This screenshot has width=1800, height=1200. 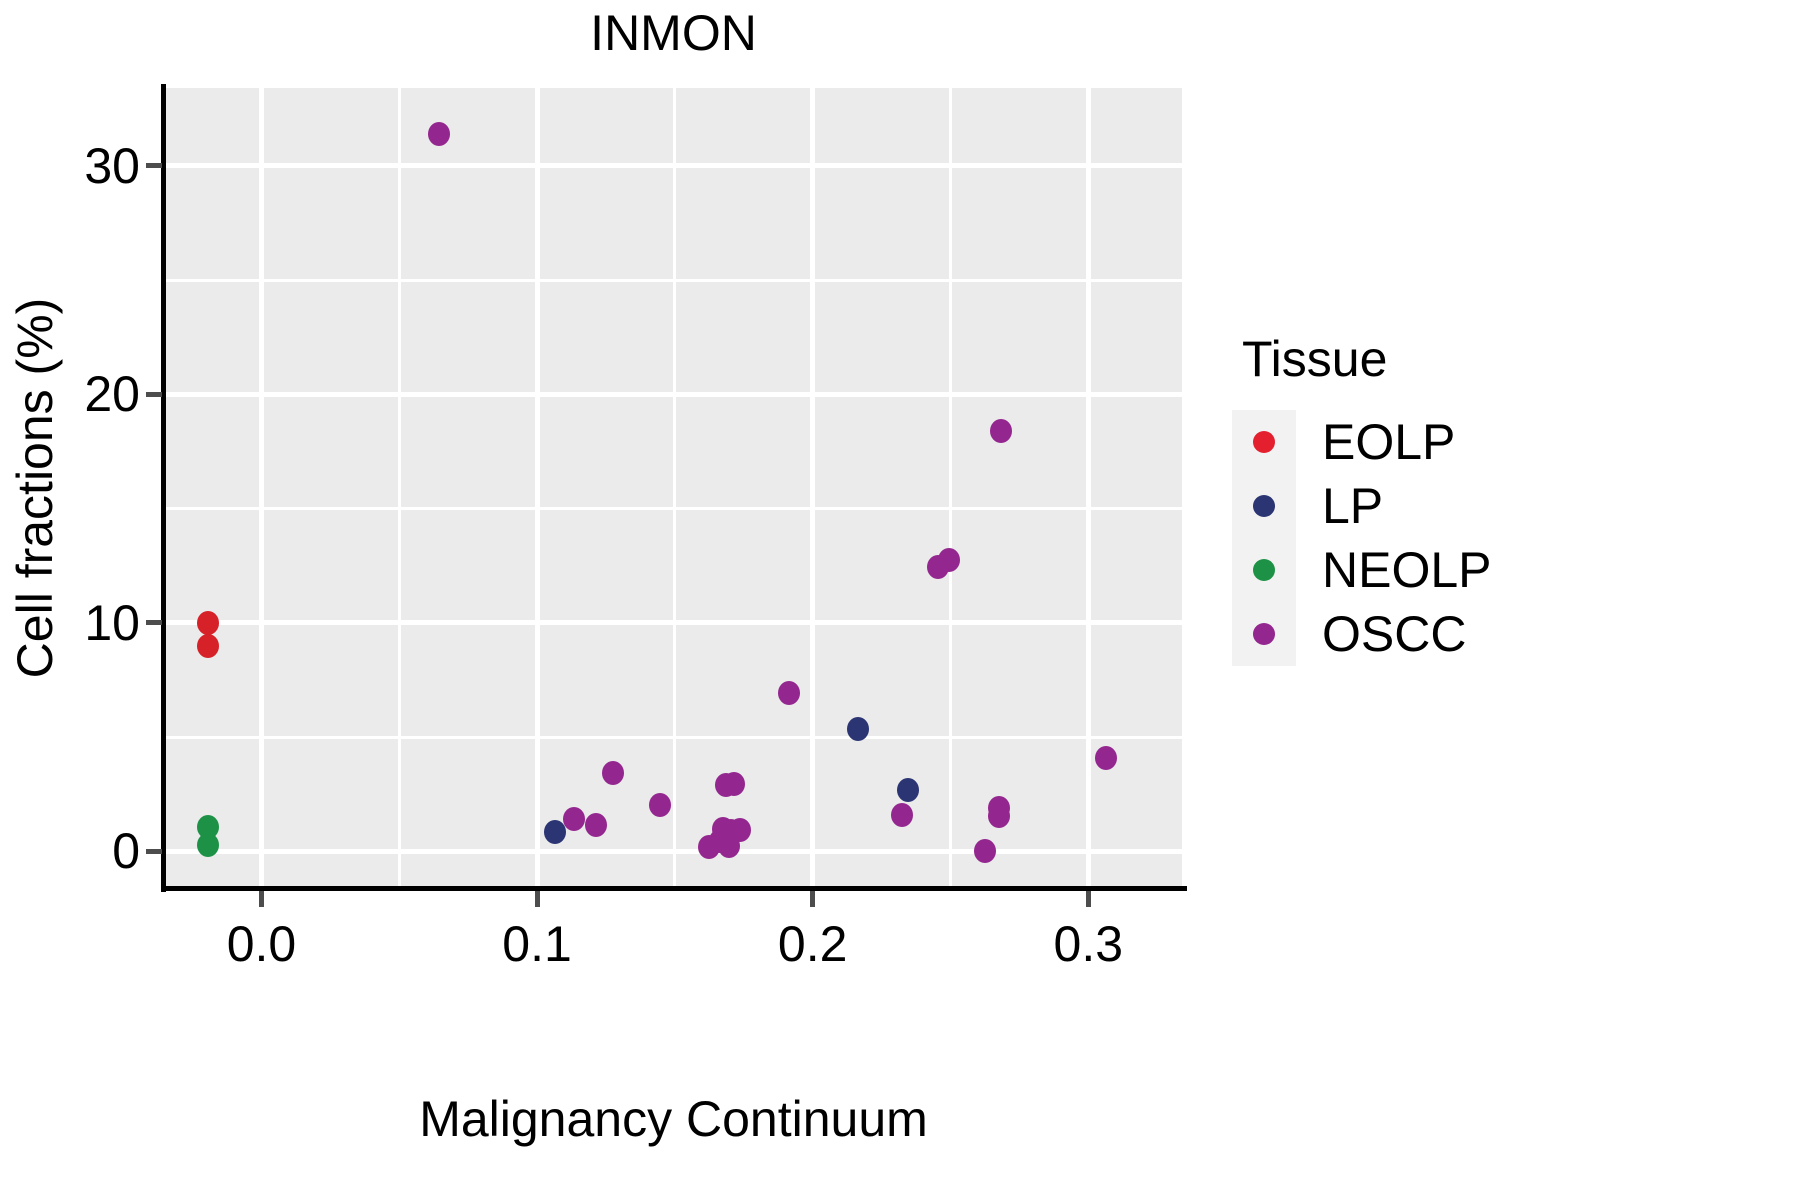 I want to click on legend-item-oscc: OSCC, so click(x=1432, y=634).